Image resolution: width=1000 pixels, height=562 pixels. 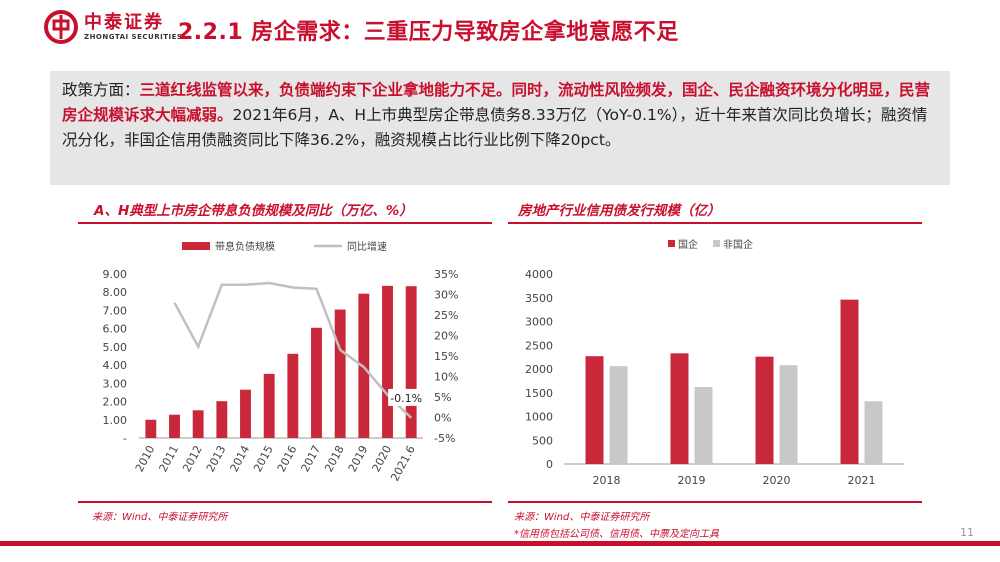 I want to click on x-tick-label: 2021, so click(x=862, y=480).